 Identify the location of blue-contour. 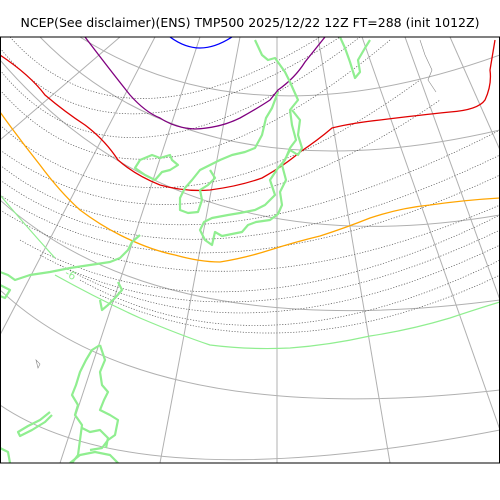
(201, 43).